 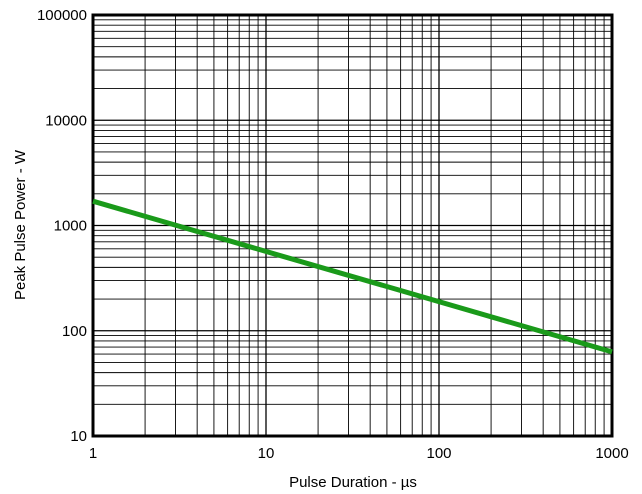 What do you see at coordinates (438, 453) in the screenshot?
I see `x-tick-label: 100` at bounding box center [438, 453].